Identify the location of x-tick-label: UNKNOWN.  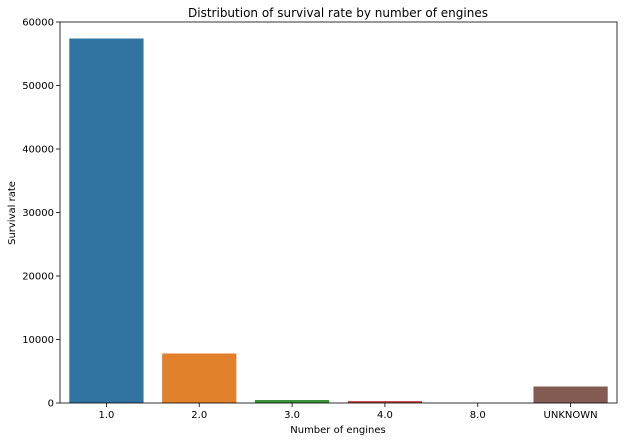
(571, 415).